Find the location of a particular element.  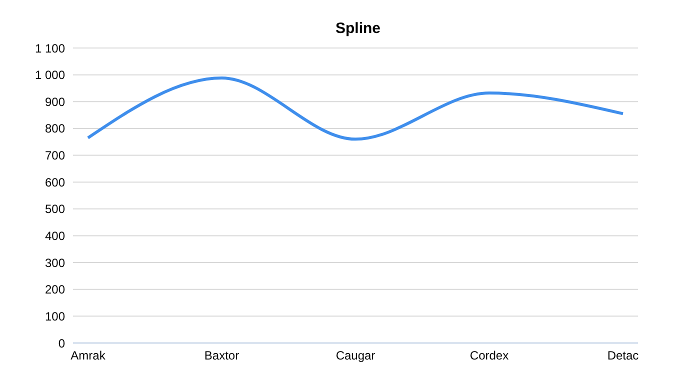

y-tick-label: 800 is located at coordinates (55, 129).